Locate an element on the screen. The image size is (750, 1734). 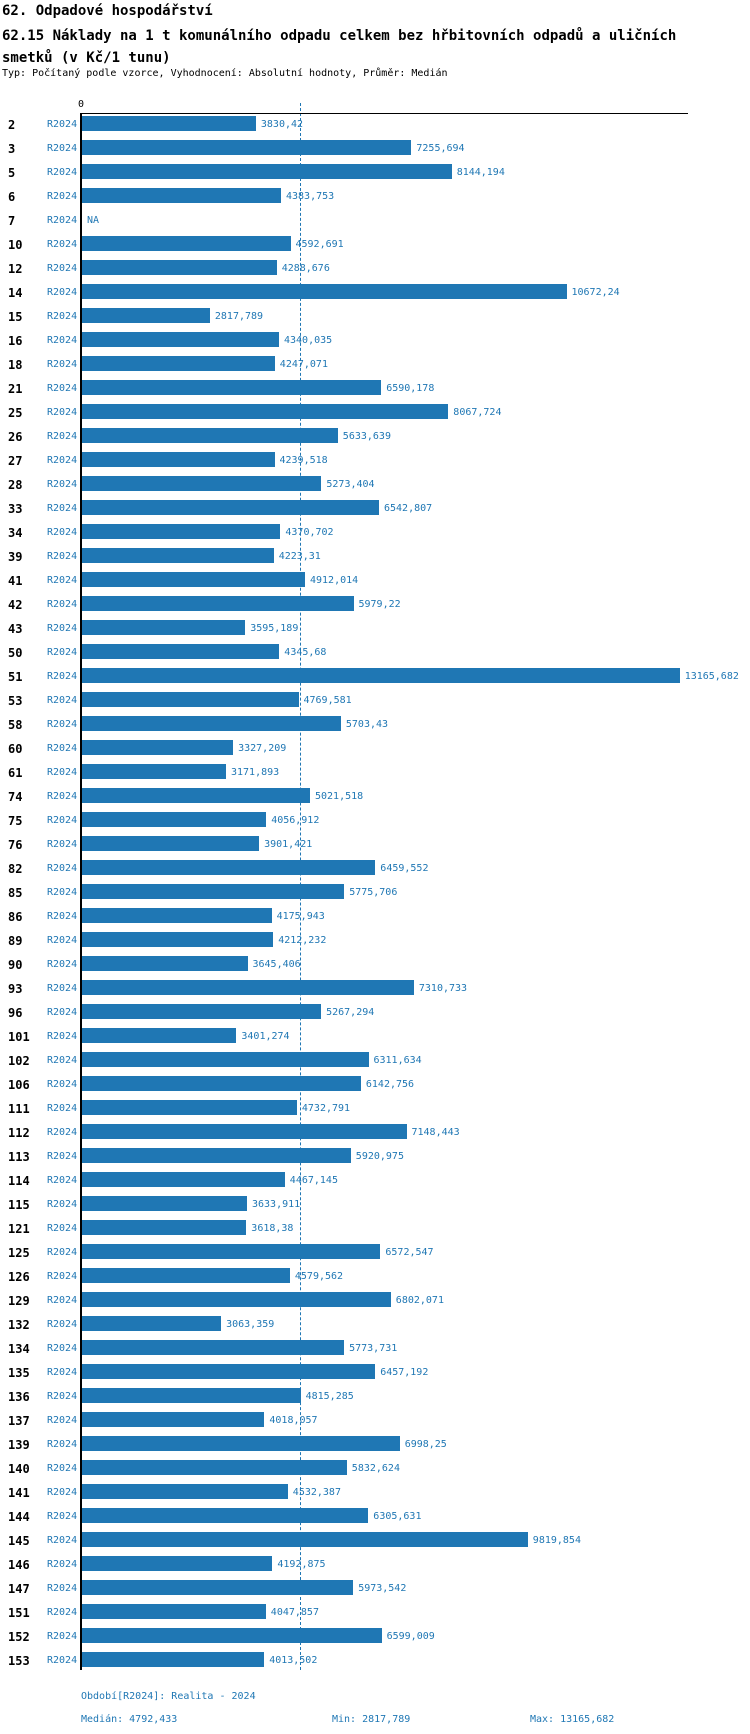
bar-row: 3 R2024 7255,694 is located at coordinates (375, 149).